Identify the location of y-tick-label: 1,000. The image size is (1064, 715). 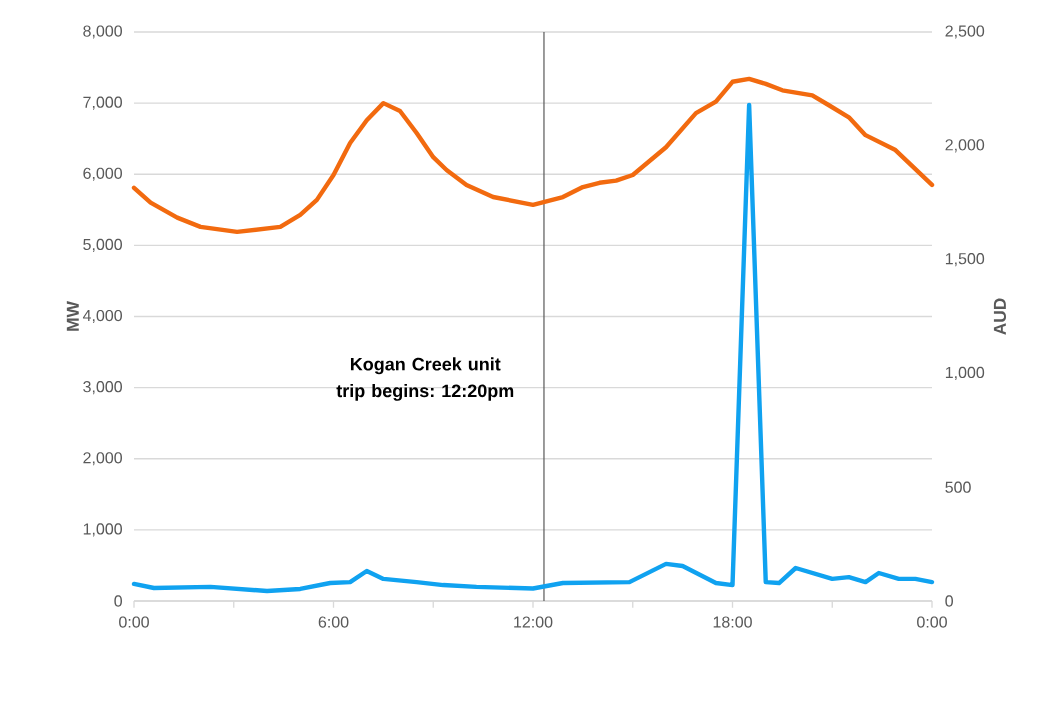
(102, 530).